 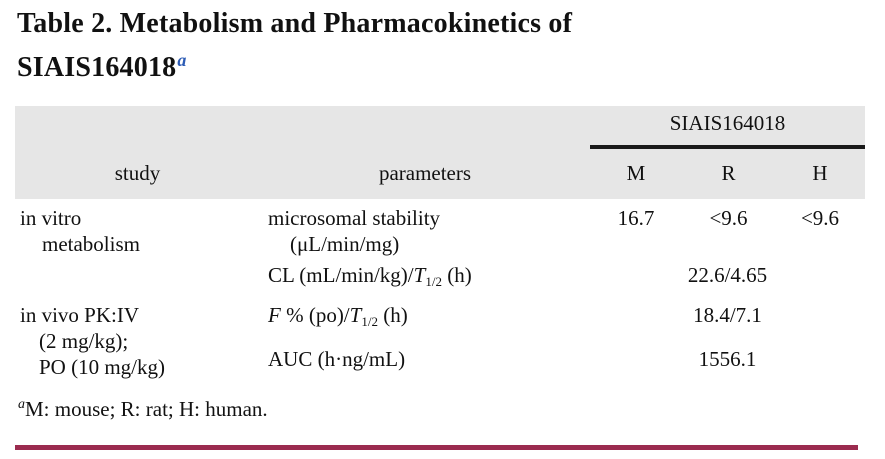 I want to click on table-footnote: aM: mouse; R: rat; H: human., so click(x=451, y=409).